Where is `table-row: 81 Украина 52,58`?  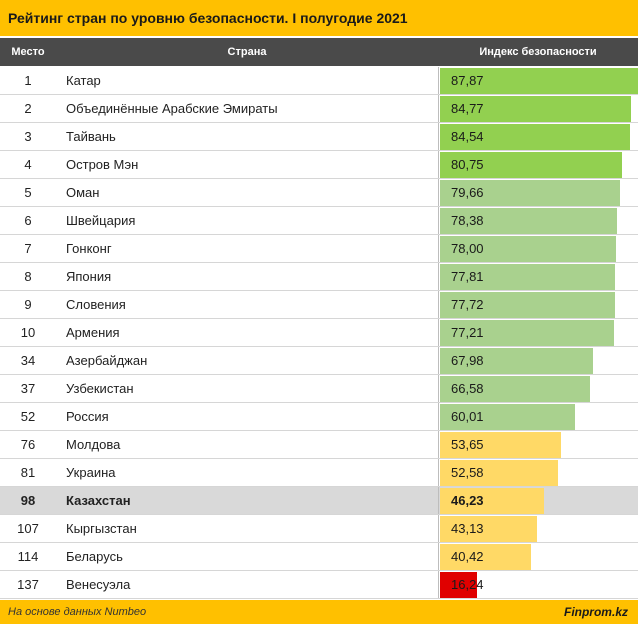
table-row: 81 Украина 52,58 is located at coordinates (319, 473).